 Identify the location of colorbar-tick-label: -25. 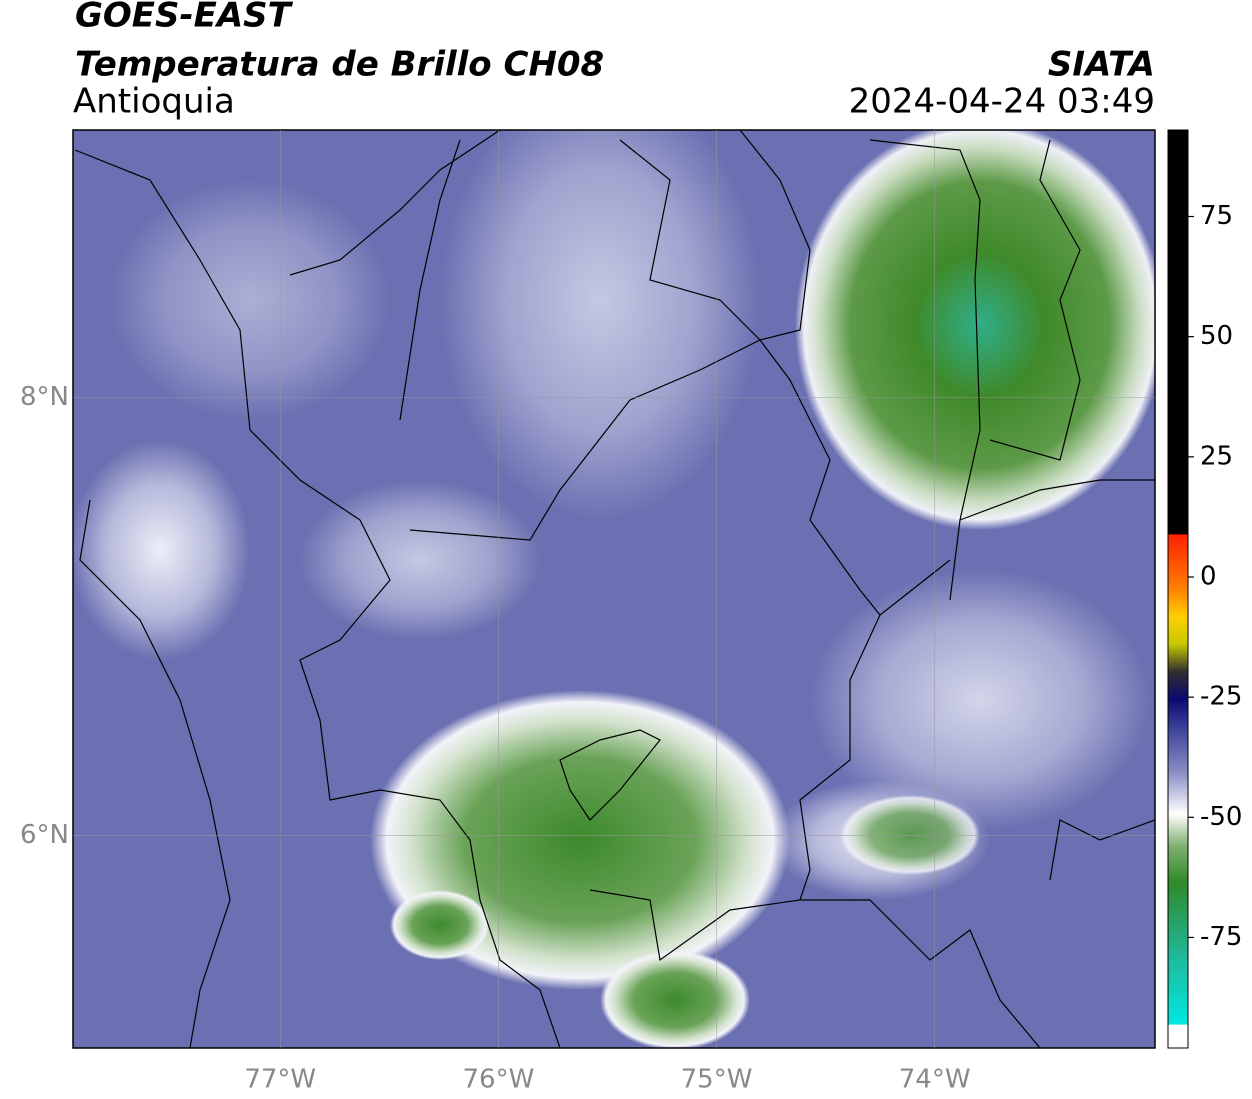
(1221, 697).